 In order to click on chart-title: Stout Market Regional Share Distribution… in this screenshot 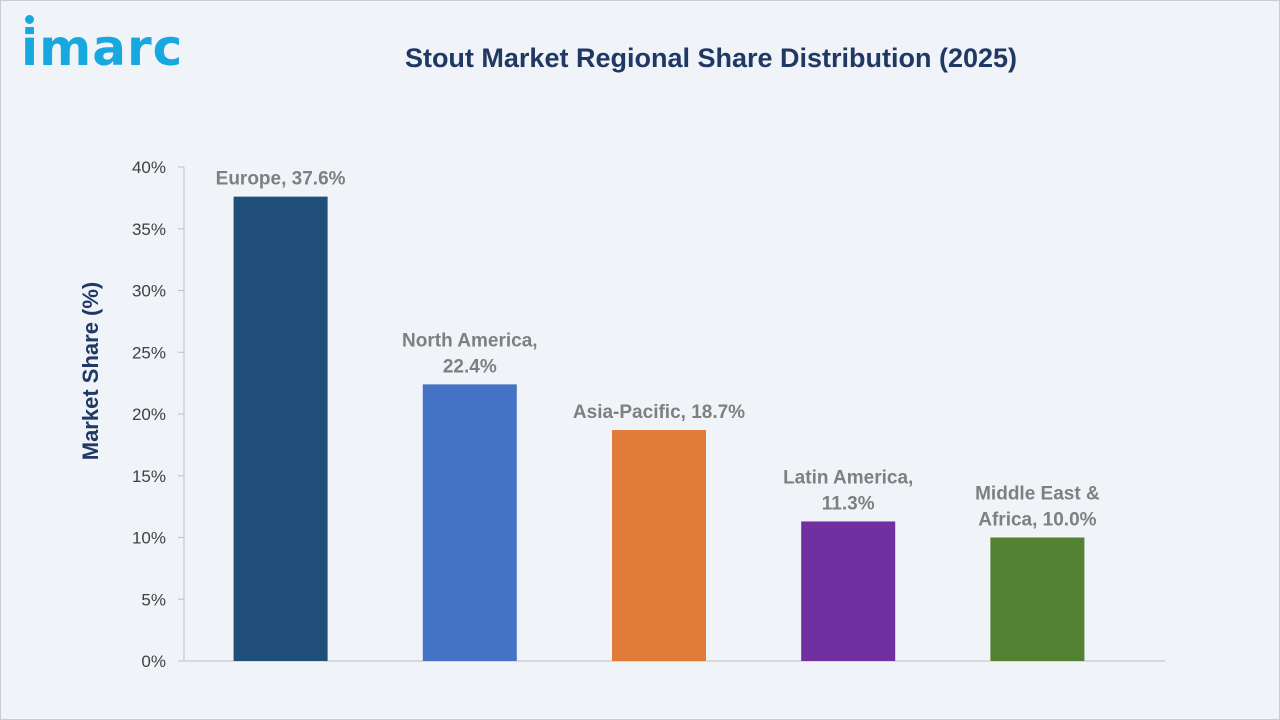, I will do `click(711, 58)`.